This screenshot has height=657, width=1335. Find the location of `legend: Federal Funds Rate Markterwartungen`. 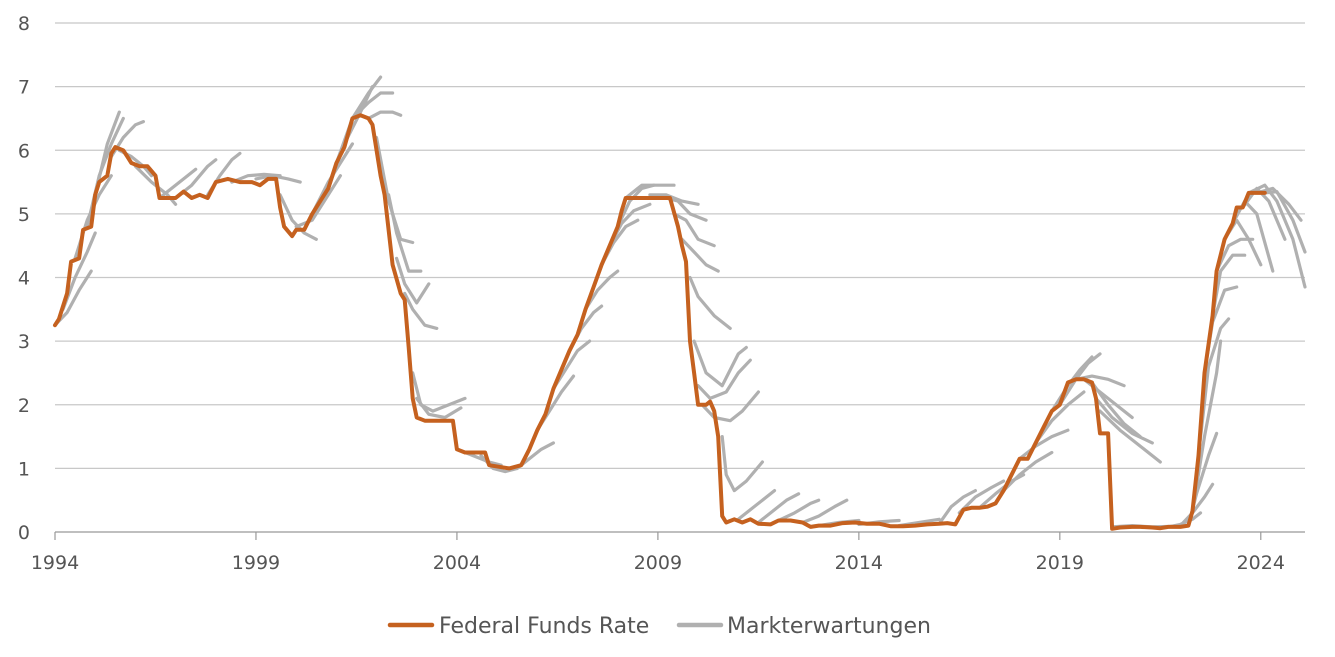

legend: Federal Funds Rate Markterwartungen is located at coordinates (659, 626).